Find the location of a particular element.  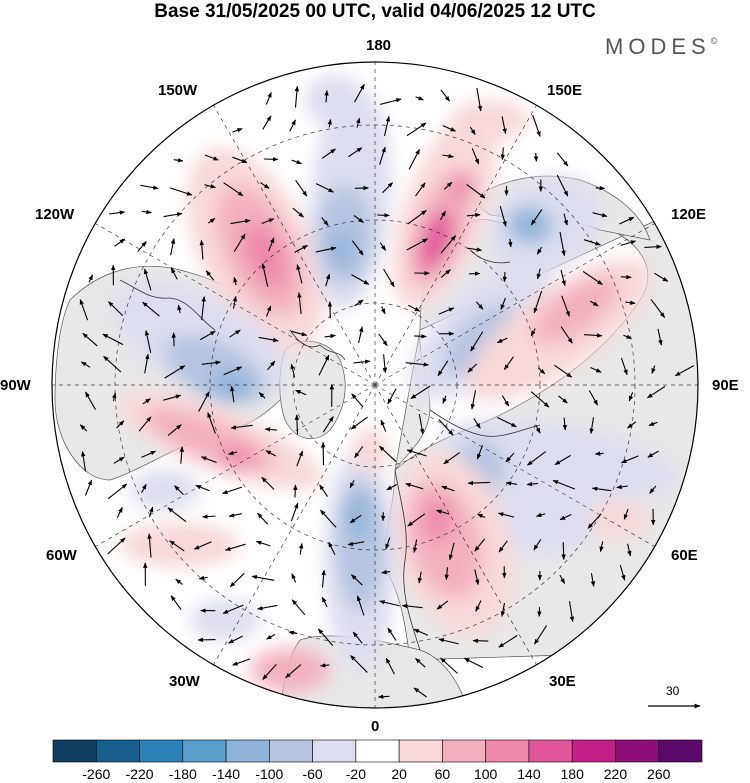

colorbar-tick-label: 20 is located at coordinates (399, 774).